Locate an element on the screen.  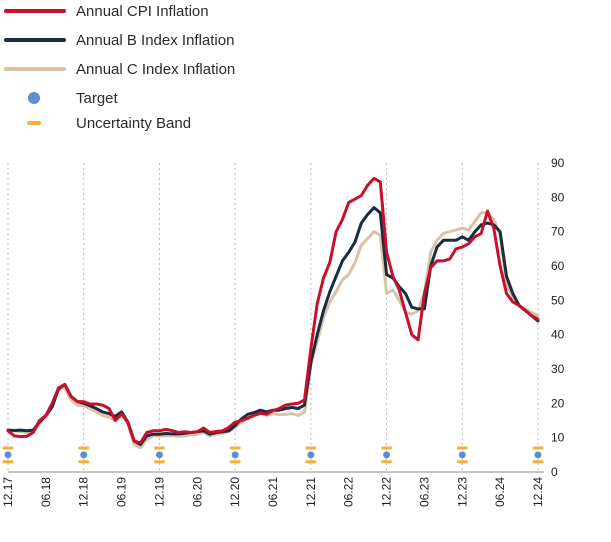
y-tick-label-60: 60 is located at coordinates (558, 266).